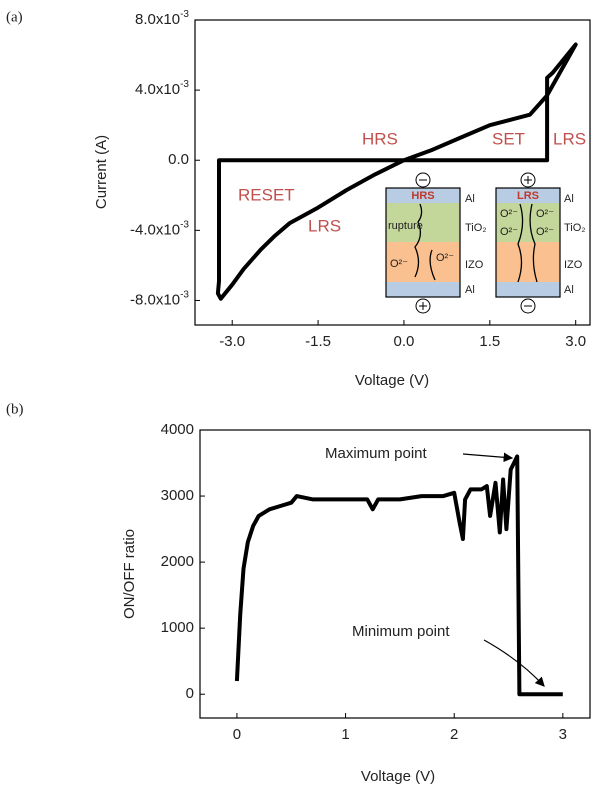 This screenshot has height=797, width=593. I want to click on y-tick-label: 0.0, so click(178, 159).